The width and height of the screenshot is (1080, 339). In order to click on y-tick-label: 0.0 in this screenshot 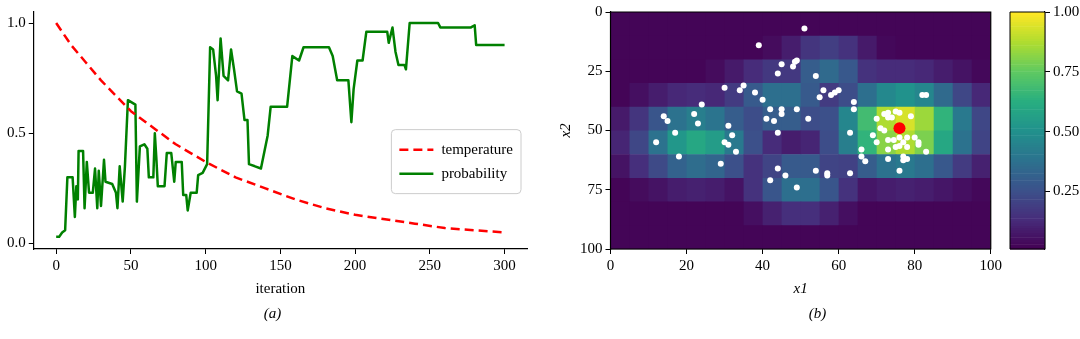, I will do `click(16, 242)`.